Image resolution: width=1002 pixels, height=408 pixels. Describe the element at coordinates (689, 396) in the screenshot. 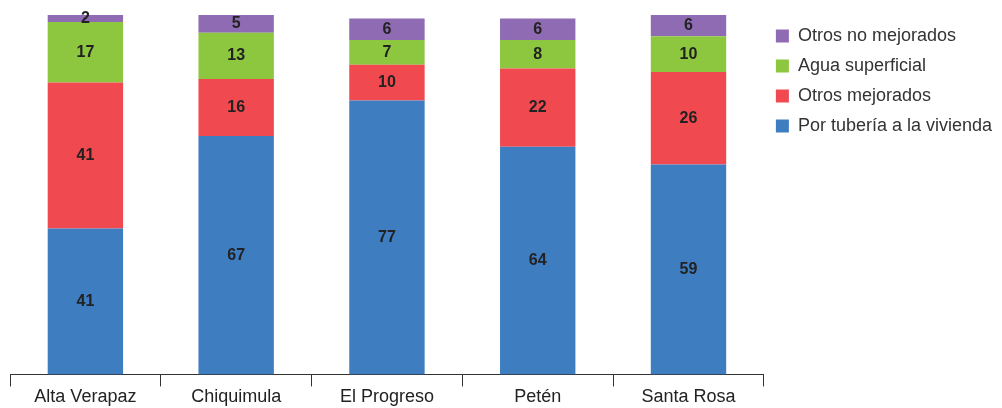

I see `x-tick-label: Santa Rosa` at that location.